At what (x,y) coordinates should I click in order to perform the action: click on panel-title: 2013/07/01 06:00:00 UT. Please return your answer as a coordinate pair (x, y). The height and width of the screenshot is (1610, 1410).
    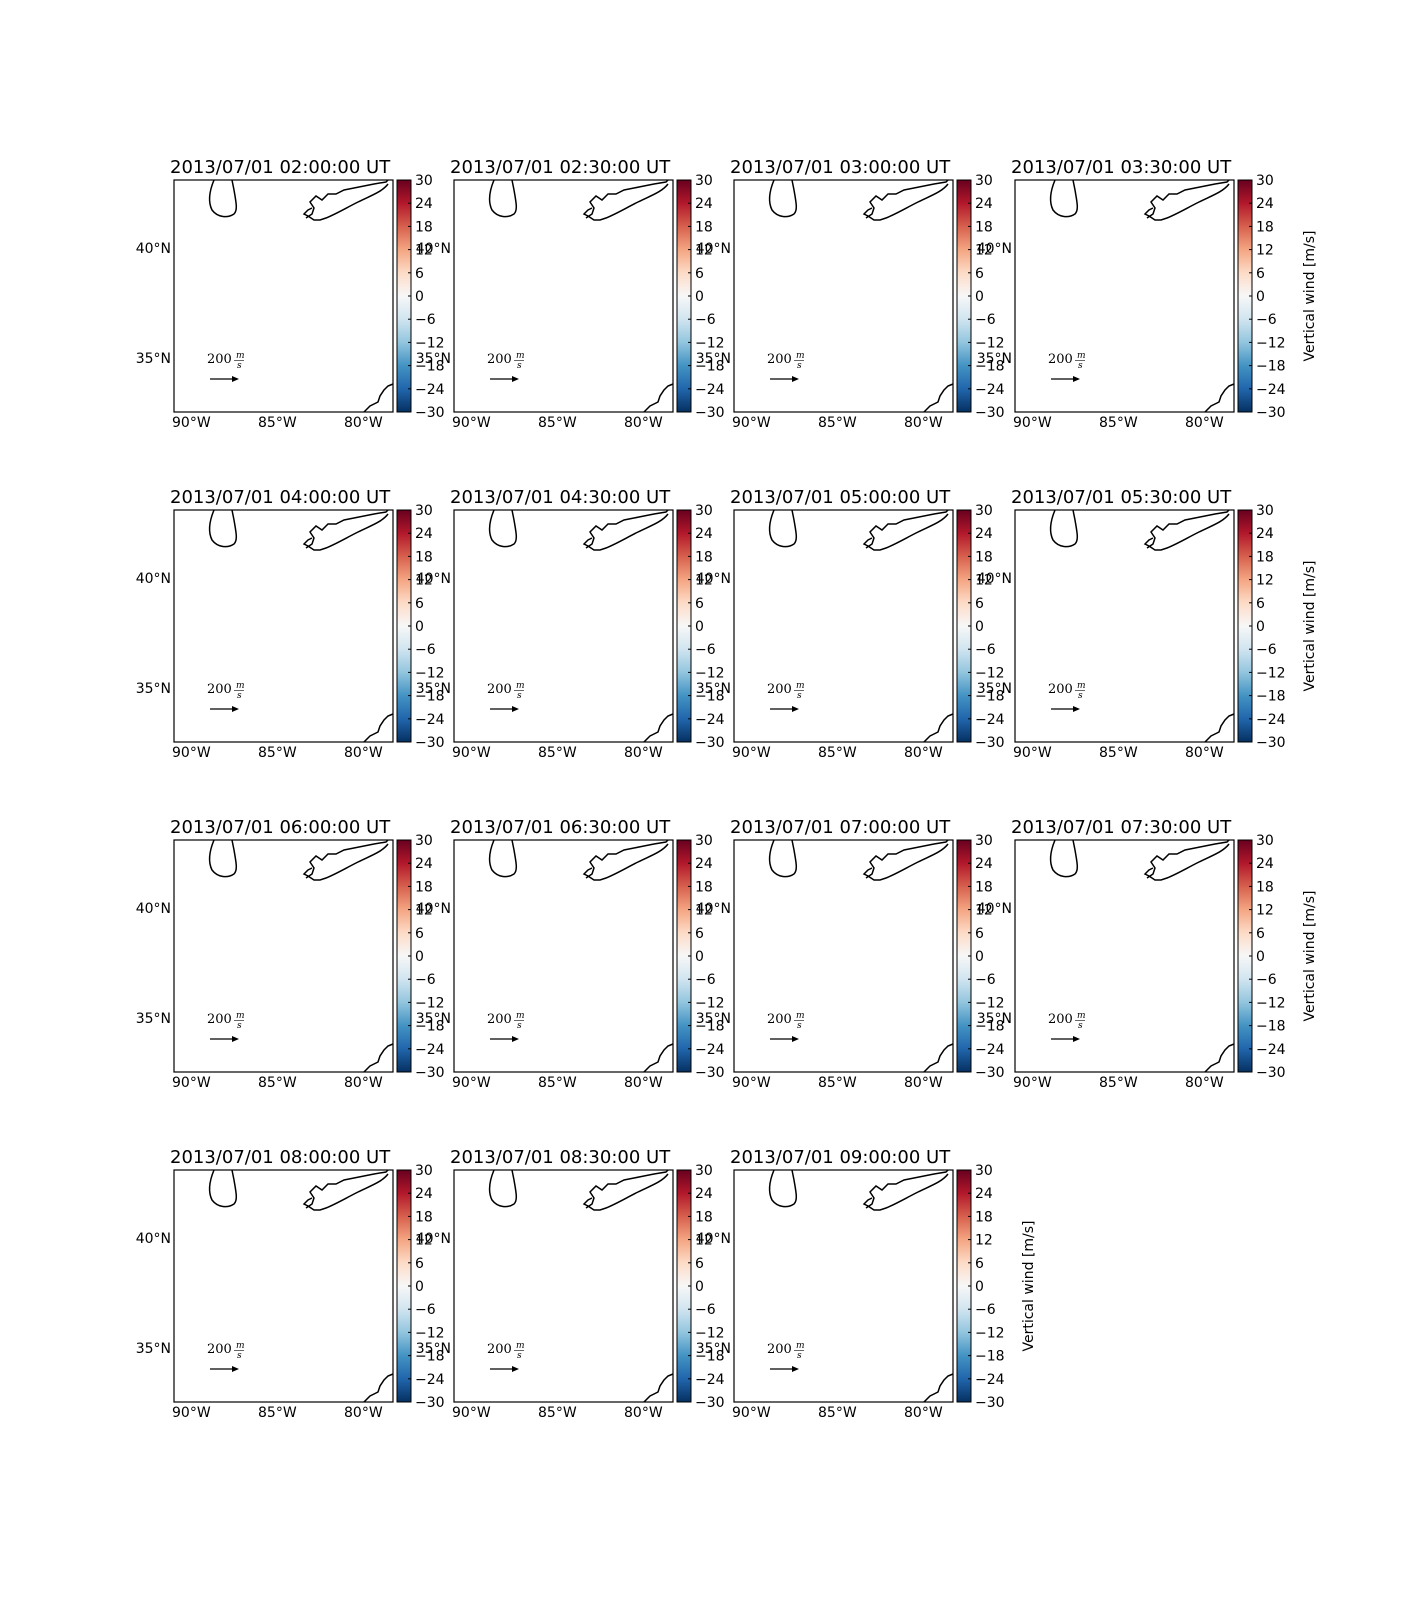
    Looking at the image, I should click on (280, 827).